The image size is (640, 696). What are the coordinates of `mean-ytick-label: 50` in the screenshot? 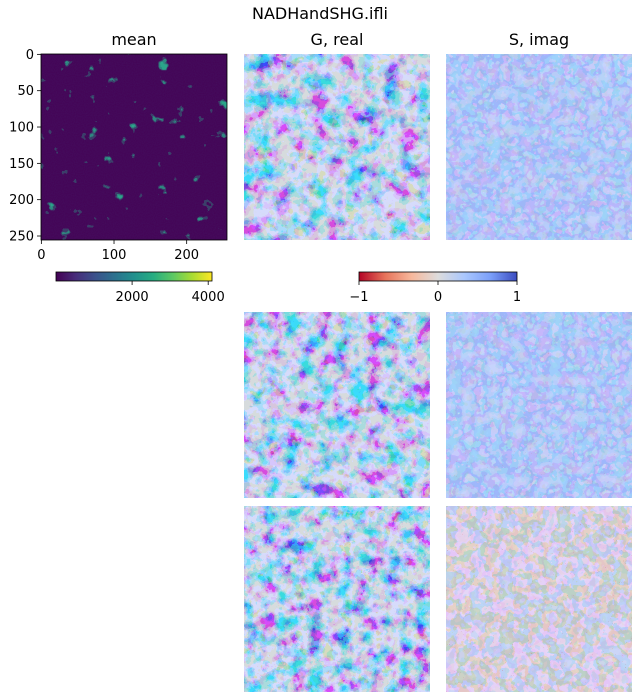 It's located at (25, 91).